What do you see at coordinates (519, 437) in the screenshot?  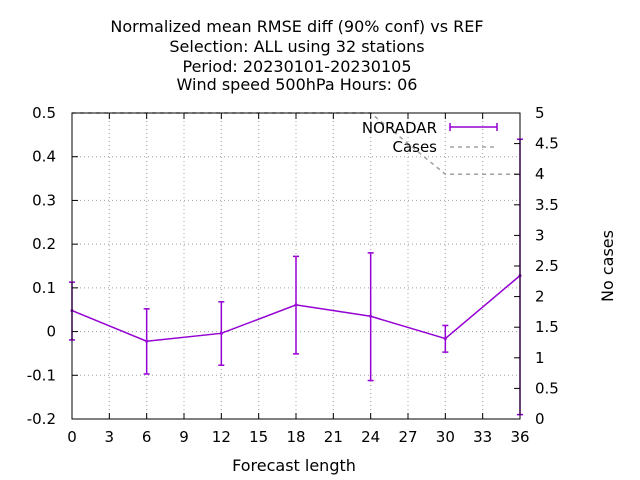 I see `x-tick-label: 36` at bounding box center [519, 437].